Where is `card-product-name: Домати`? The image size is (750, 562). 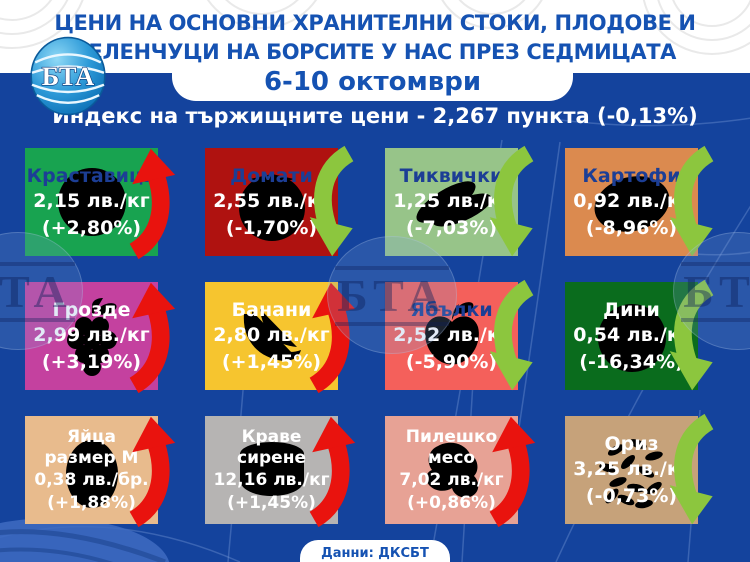
card-product-name: Домати is located at coordinates (271, 175).